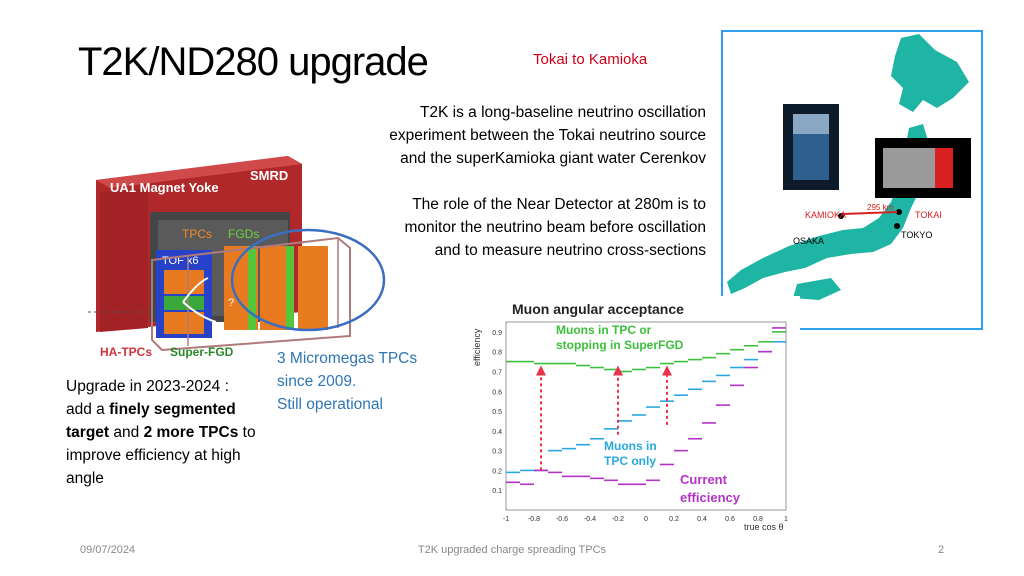  I want to click on x-tick-label: -0.4, so click(590, 519).